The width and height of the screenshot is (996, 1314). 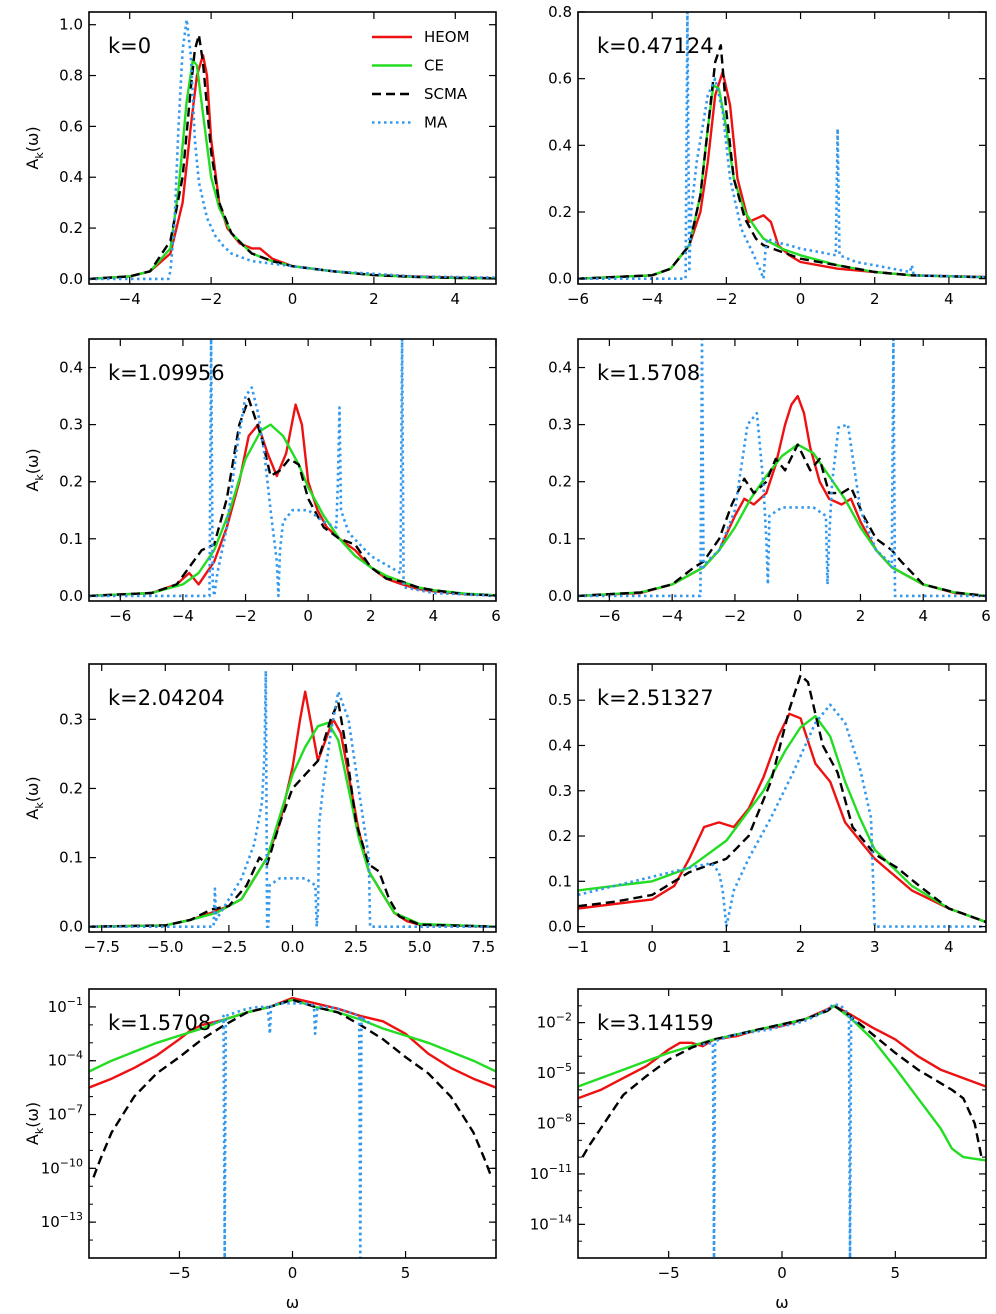 I want to click on panel-3: −6 −4 −2 0 2 4 6 0.0 0.1 0.2 0.3 0.4 k=1.09956 Ak(ω), so click(x=262, y=481).